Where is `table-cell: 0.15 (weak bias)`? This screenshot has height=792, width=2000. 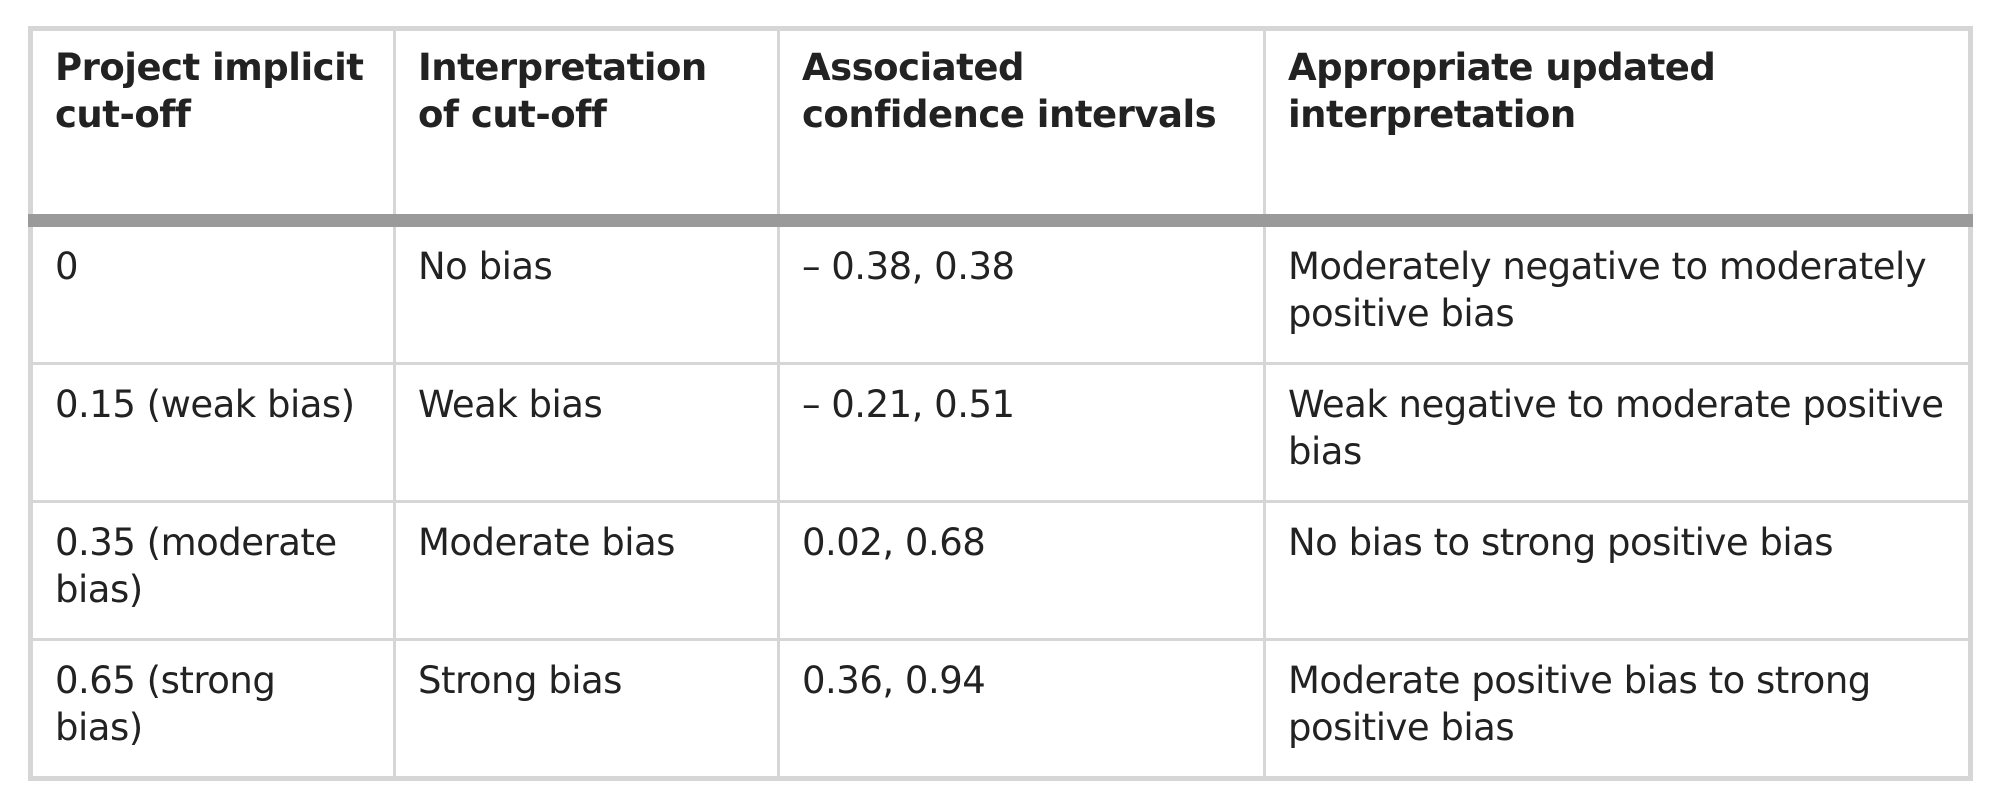 table-cell: 0.15 (weak bias) is located at coordinates (212, 432).